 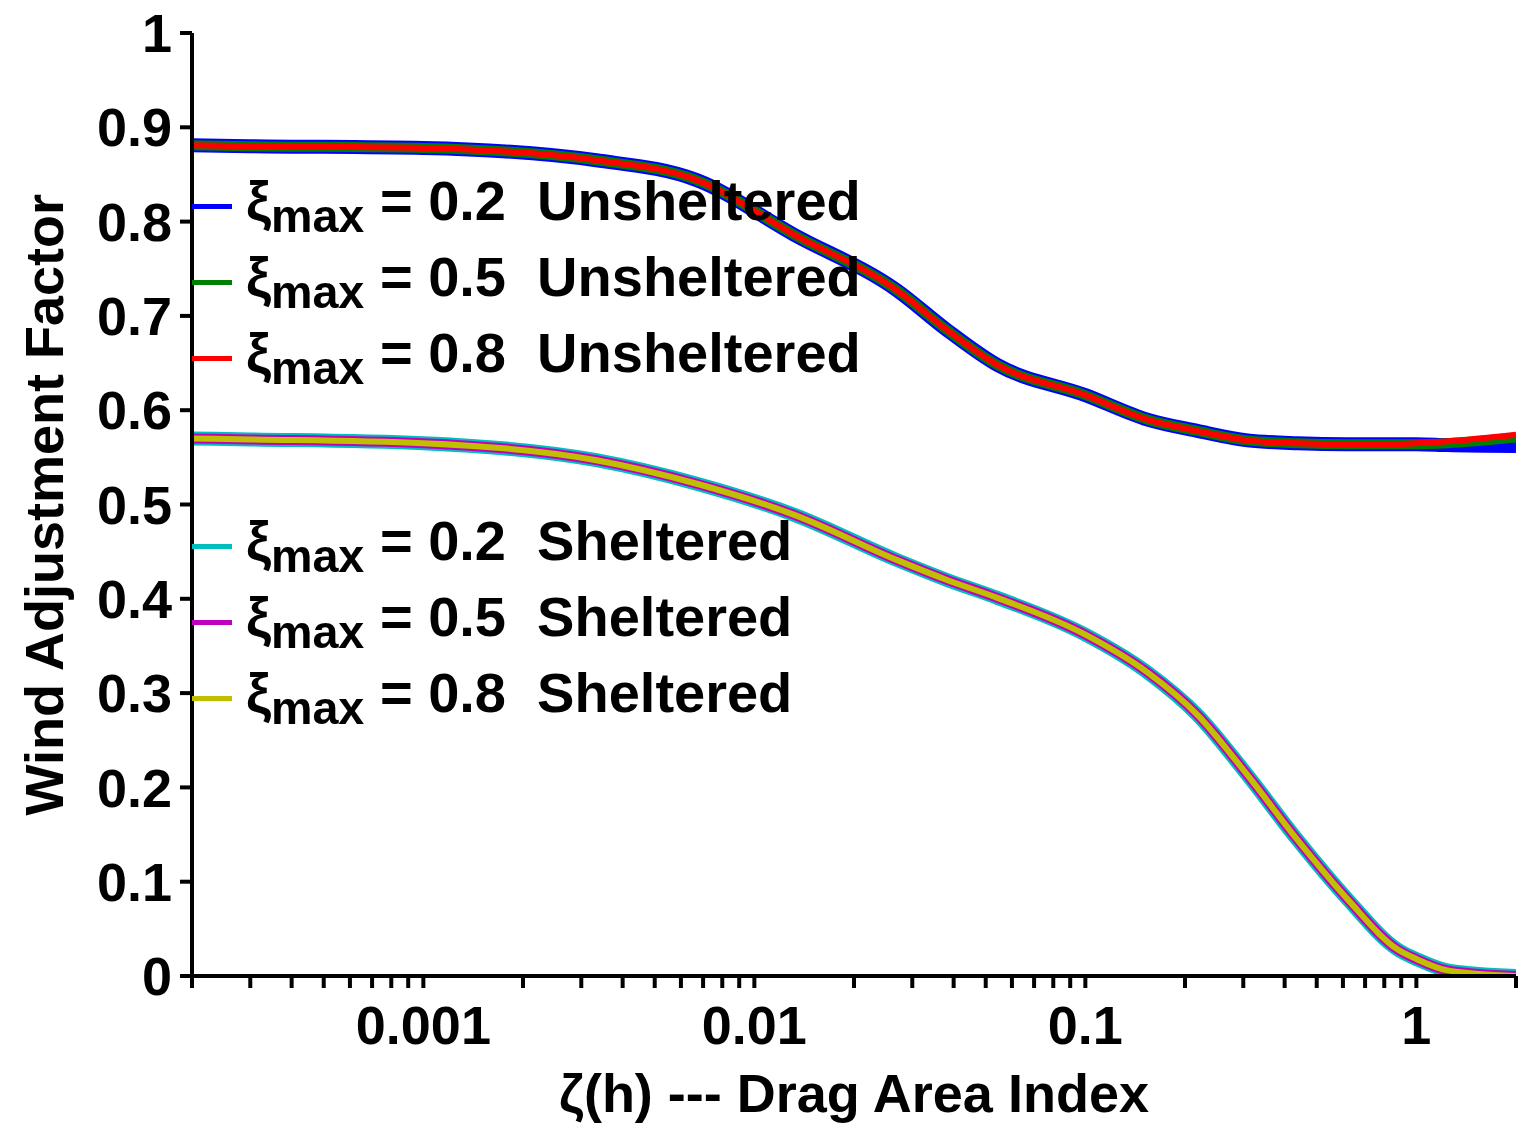 What do you see at coordinates (1416, 1025) in the screenshot?
I see `x-tick-label: 1` at bounding box center [1416, 1025].